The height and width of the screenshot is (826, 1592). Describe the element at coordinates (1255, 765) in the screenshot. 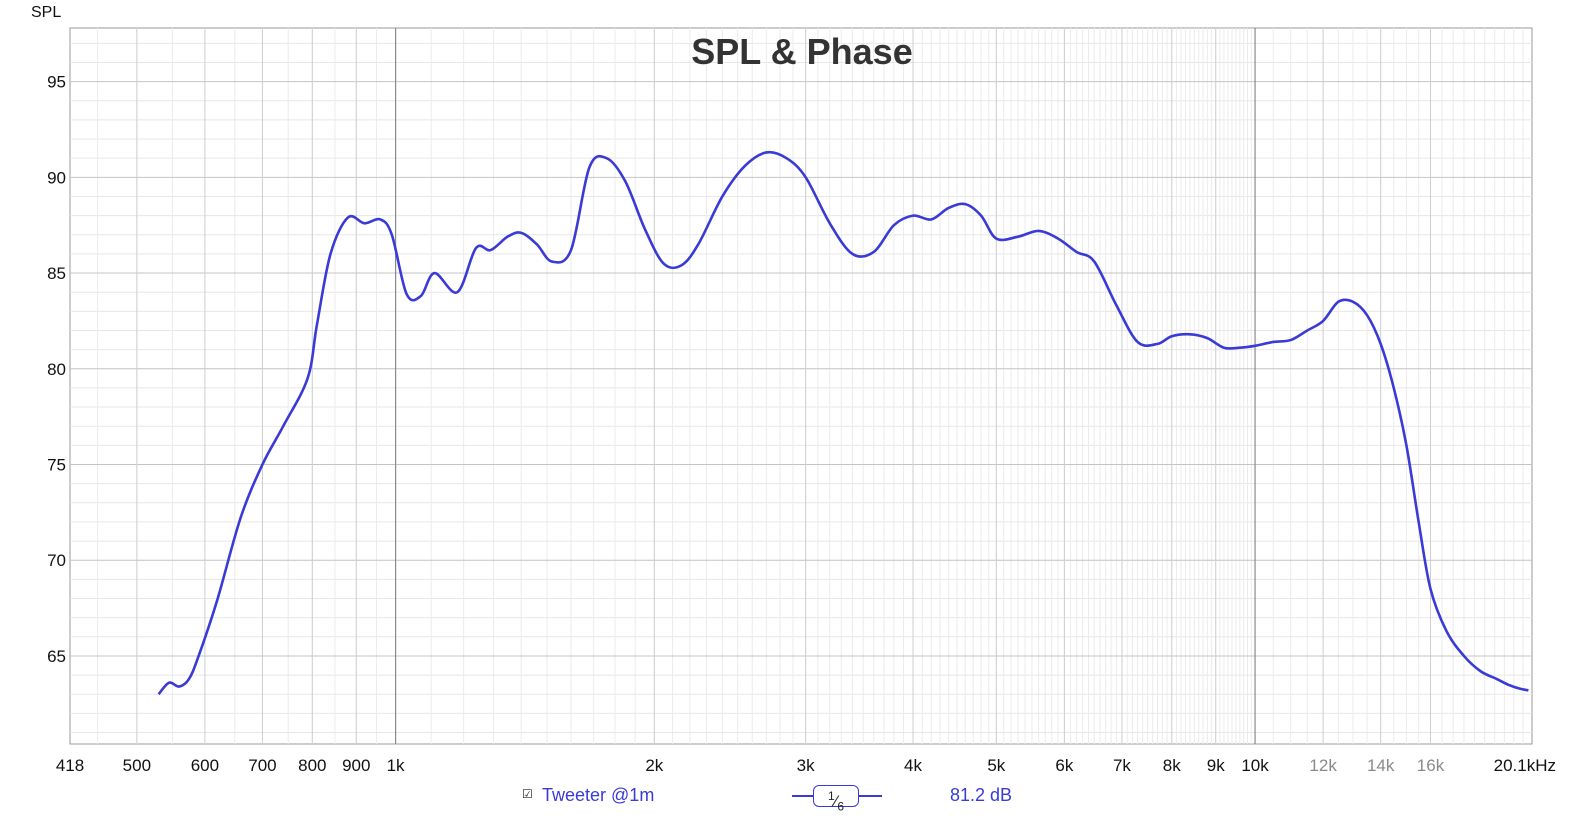

I see `x-tick-label: 10k` at that location.